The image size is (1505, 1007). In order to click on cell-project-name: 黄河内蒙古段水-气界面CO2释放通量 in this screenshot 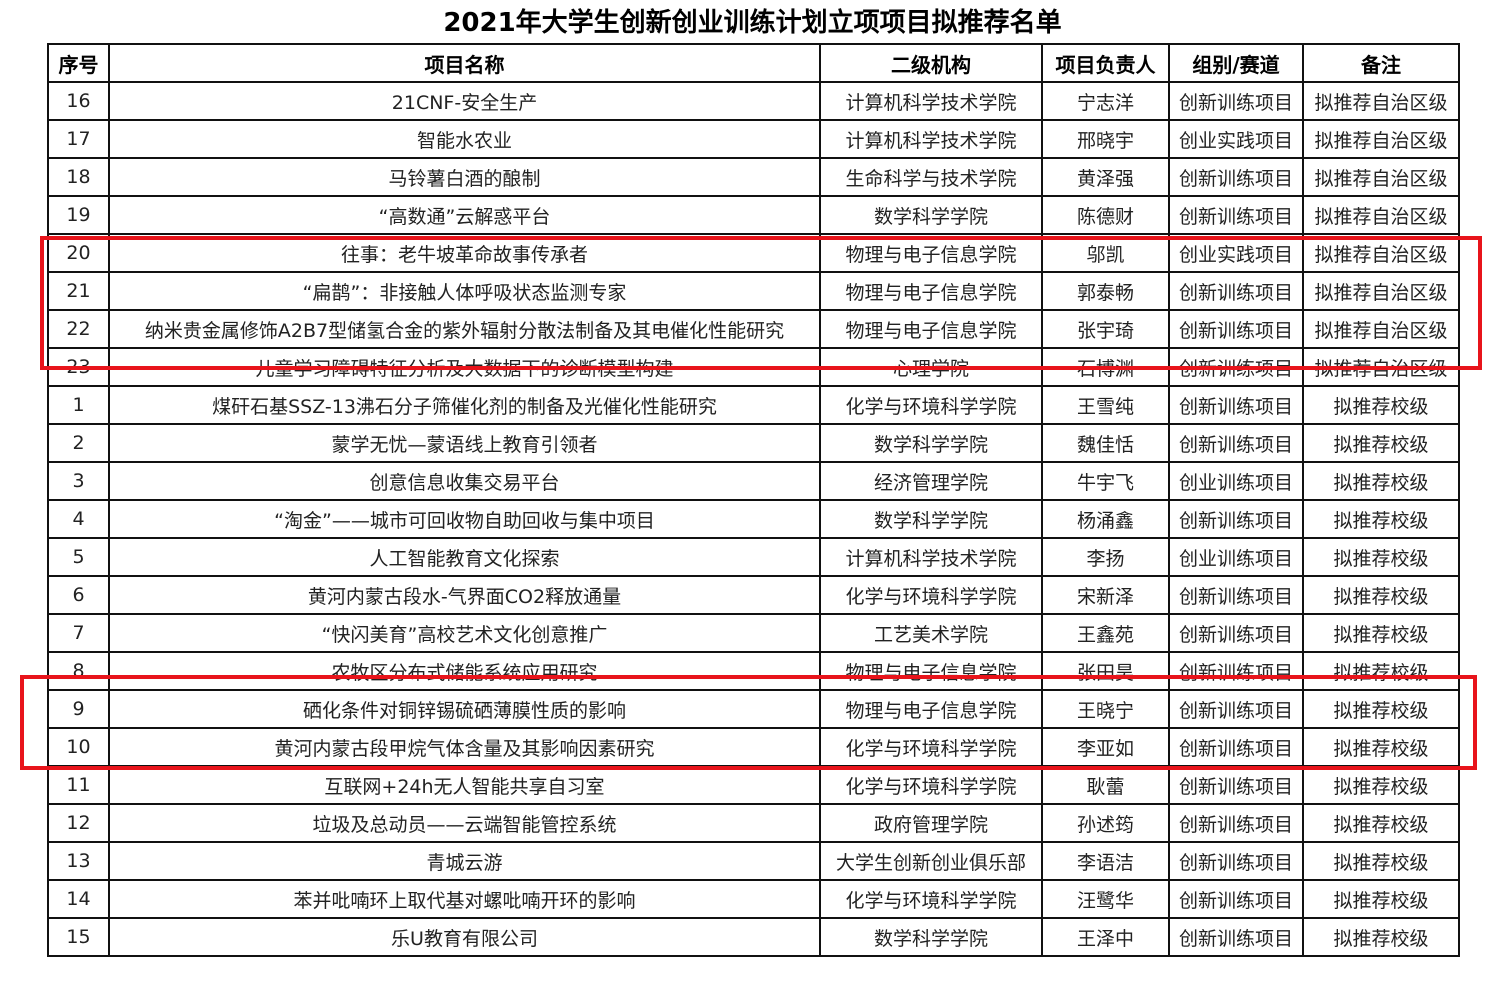, I will do `click(464, 595)`.